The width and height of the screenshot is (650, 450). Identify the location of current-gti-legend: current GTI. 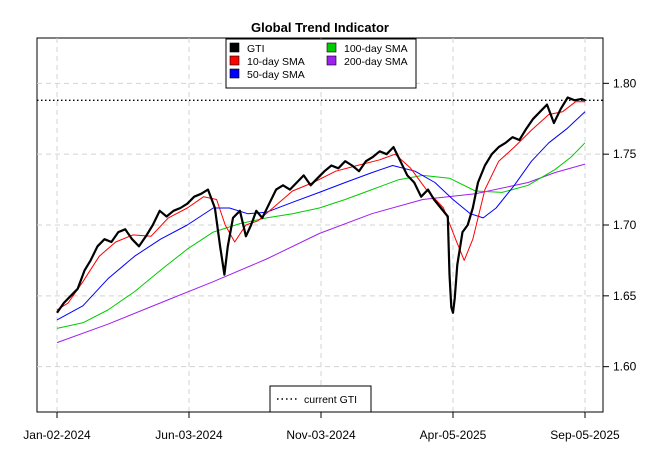
(320, 399).